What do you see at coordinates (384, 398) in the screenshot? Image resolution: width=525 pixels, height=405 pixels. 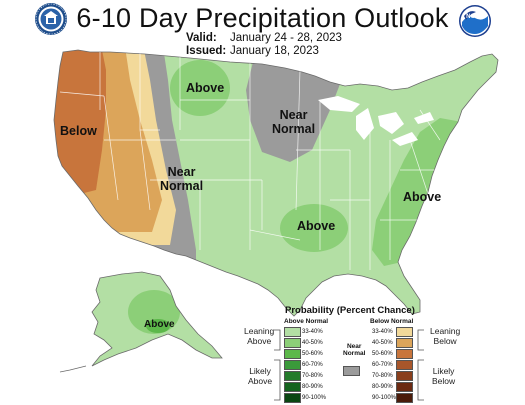 I see `legend-below-label: 90-100%` at bounding box center [384, 398].